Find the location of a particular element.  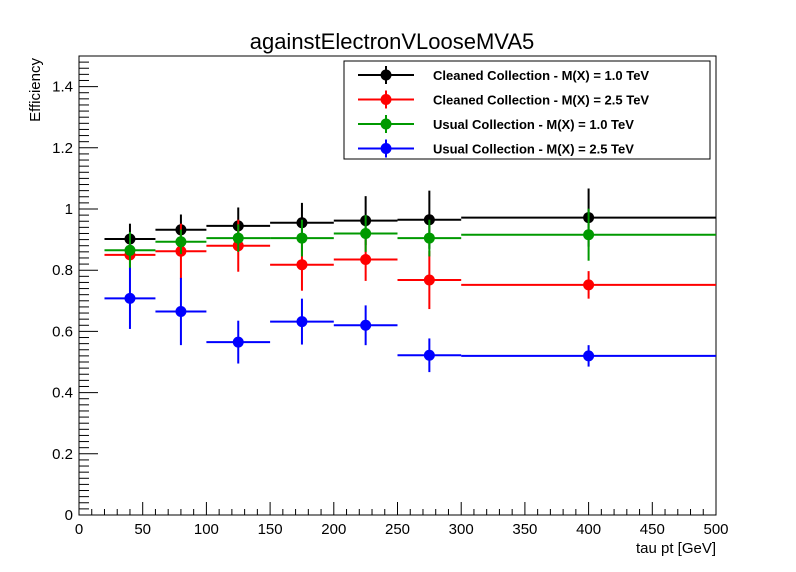

legend-label: Usual Collection - M(X) = 2.5 TeV is located at coordinates (533, 149).